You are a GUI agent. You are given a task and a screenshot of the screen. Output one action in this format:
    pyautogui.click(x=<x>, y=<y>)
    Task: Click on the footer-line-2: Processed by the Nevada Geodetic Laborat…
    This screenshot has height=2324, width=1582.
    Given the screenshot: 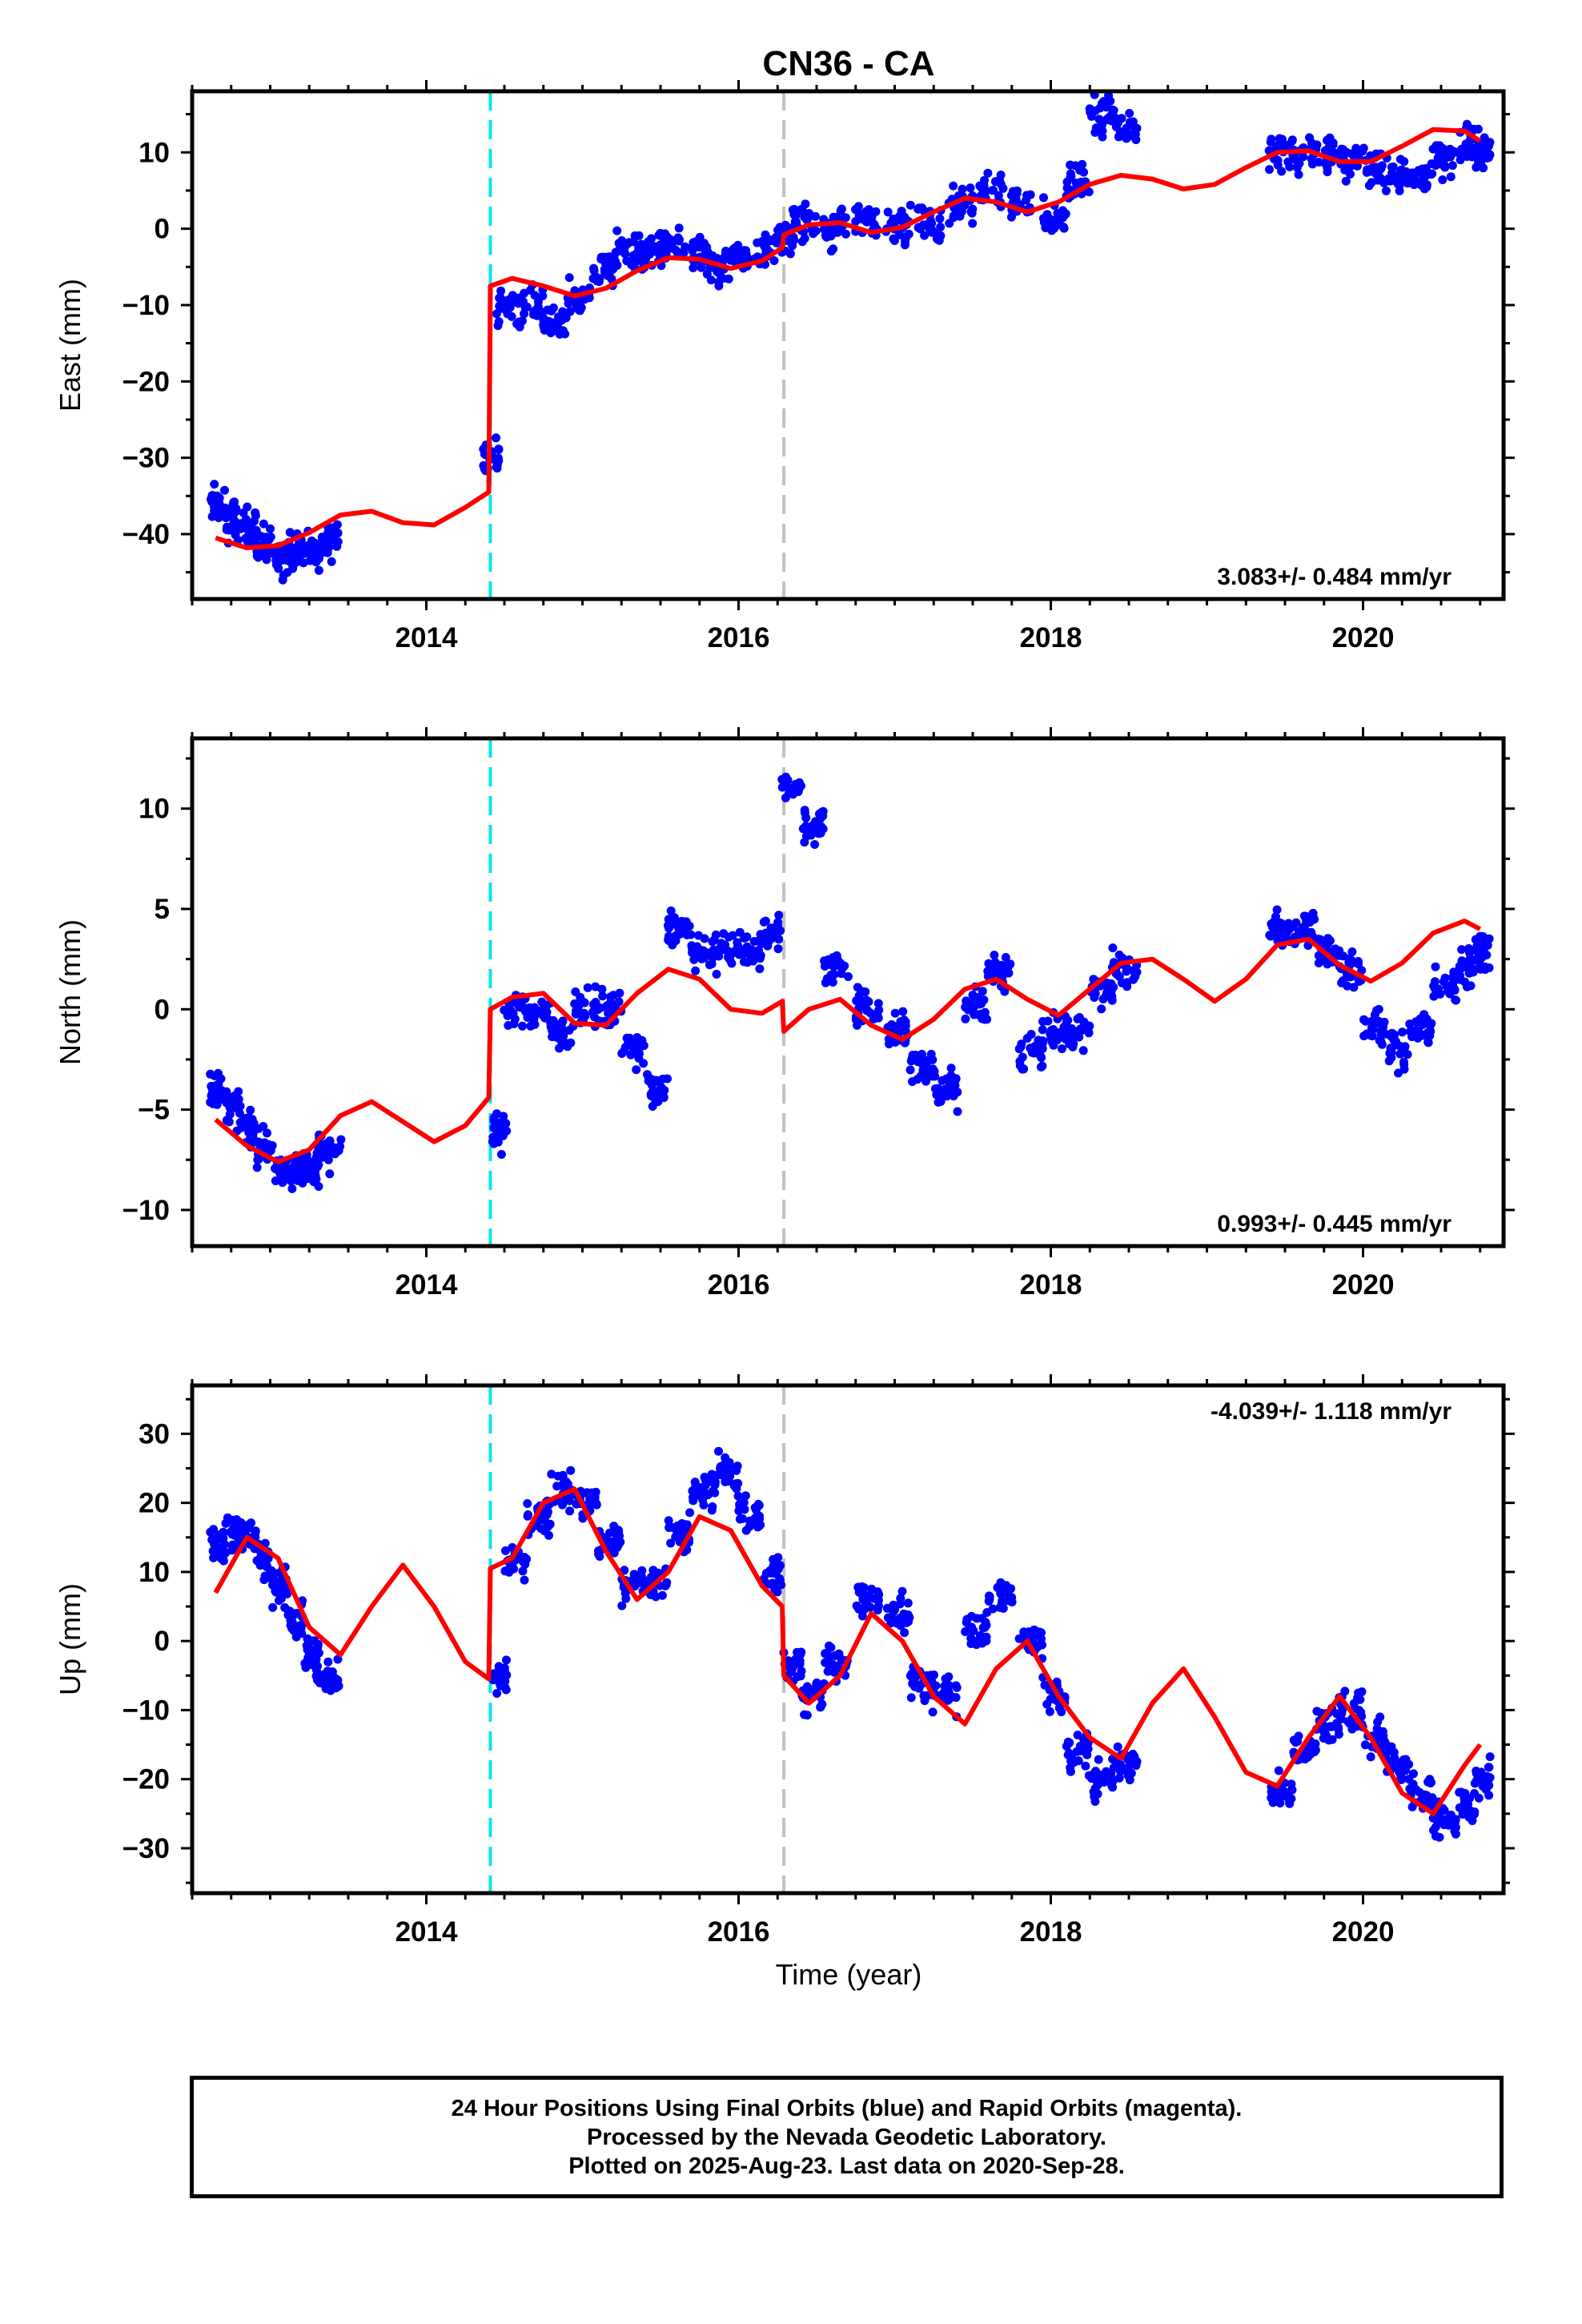 What is the action you would take?
    pyautogui.click(x=847, y=2137)
    